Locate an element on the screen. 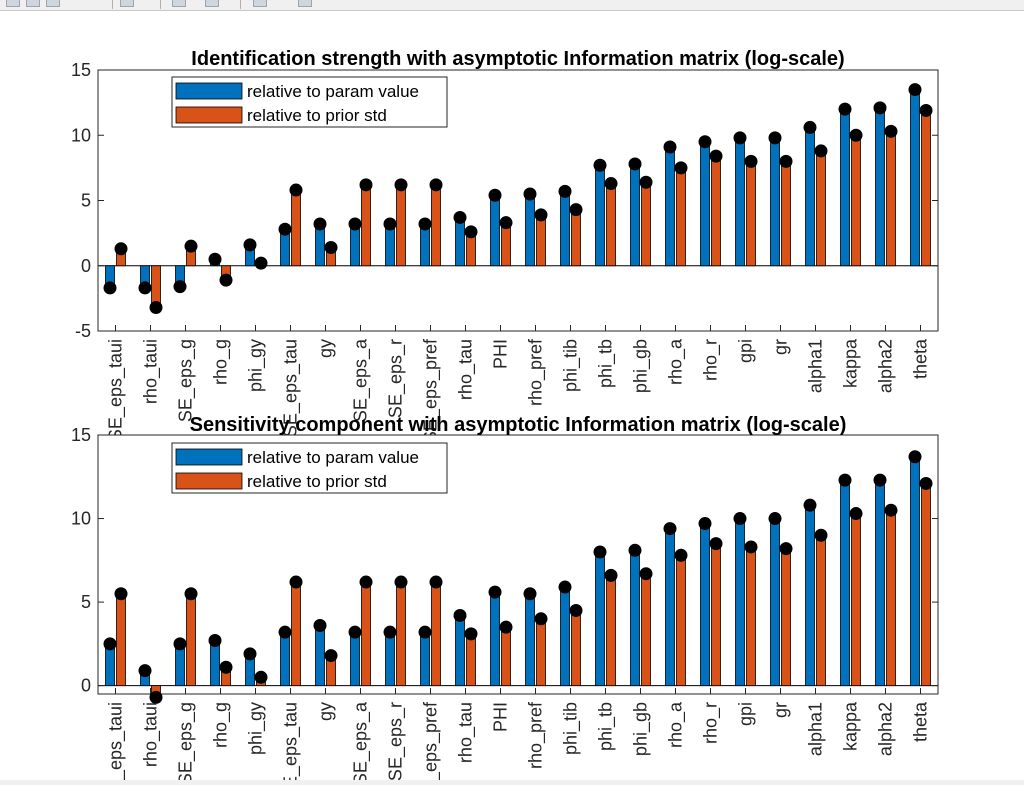 This screenshot has height=785, width=1024. x-category-label: SE_eps_a is located at coordinates (361, 740).